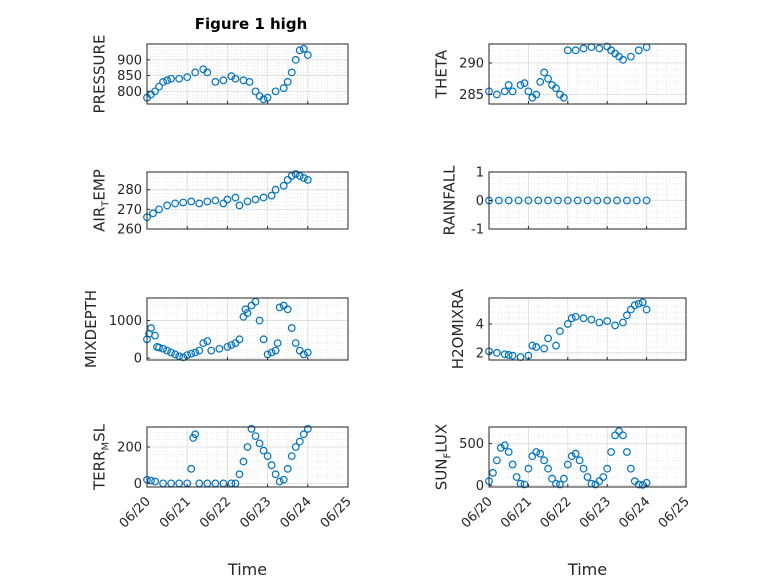 Image resolution: width=778 pixels, height=583 pixels. What do you see at coordinates (251, 24) in the screenshot?
I see `figure-title: Figure 1 high` at bounding box center [251, 24].